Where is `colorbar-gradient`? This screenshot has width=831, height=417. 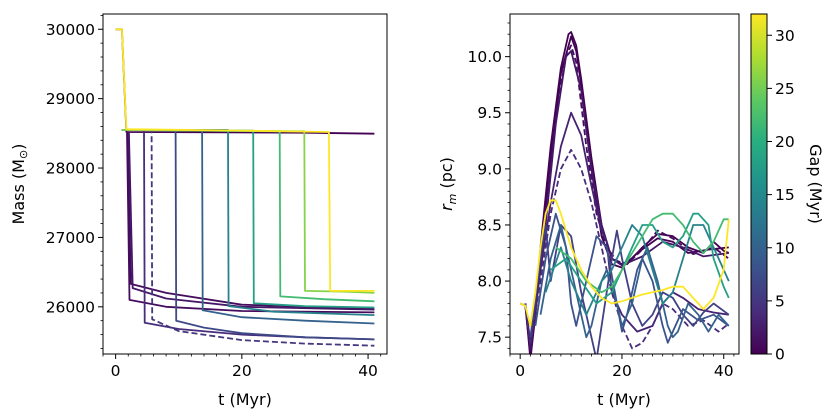
colorbar-gradient is located at coordinates (759, 184).